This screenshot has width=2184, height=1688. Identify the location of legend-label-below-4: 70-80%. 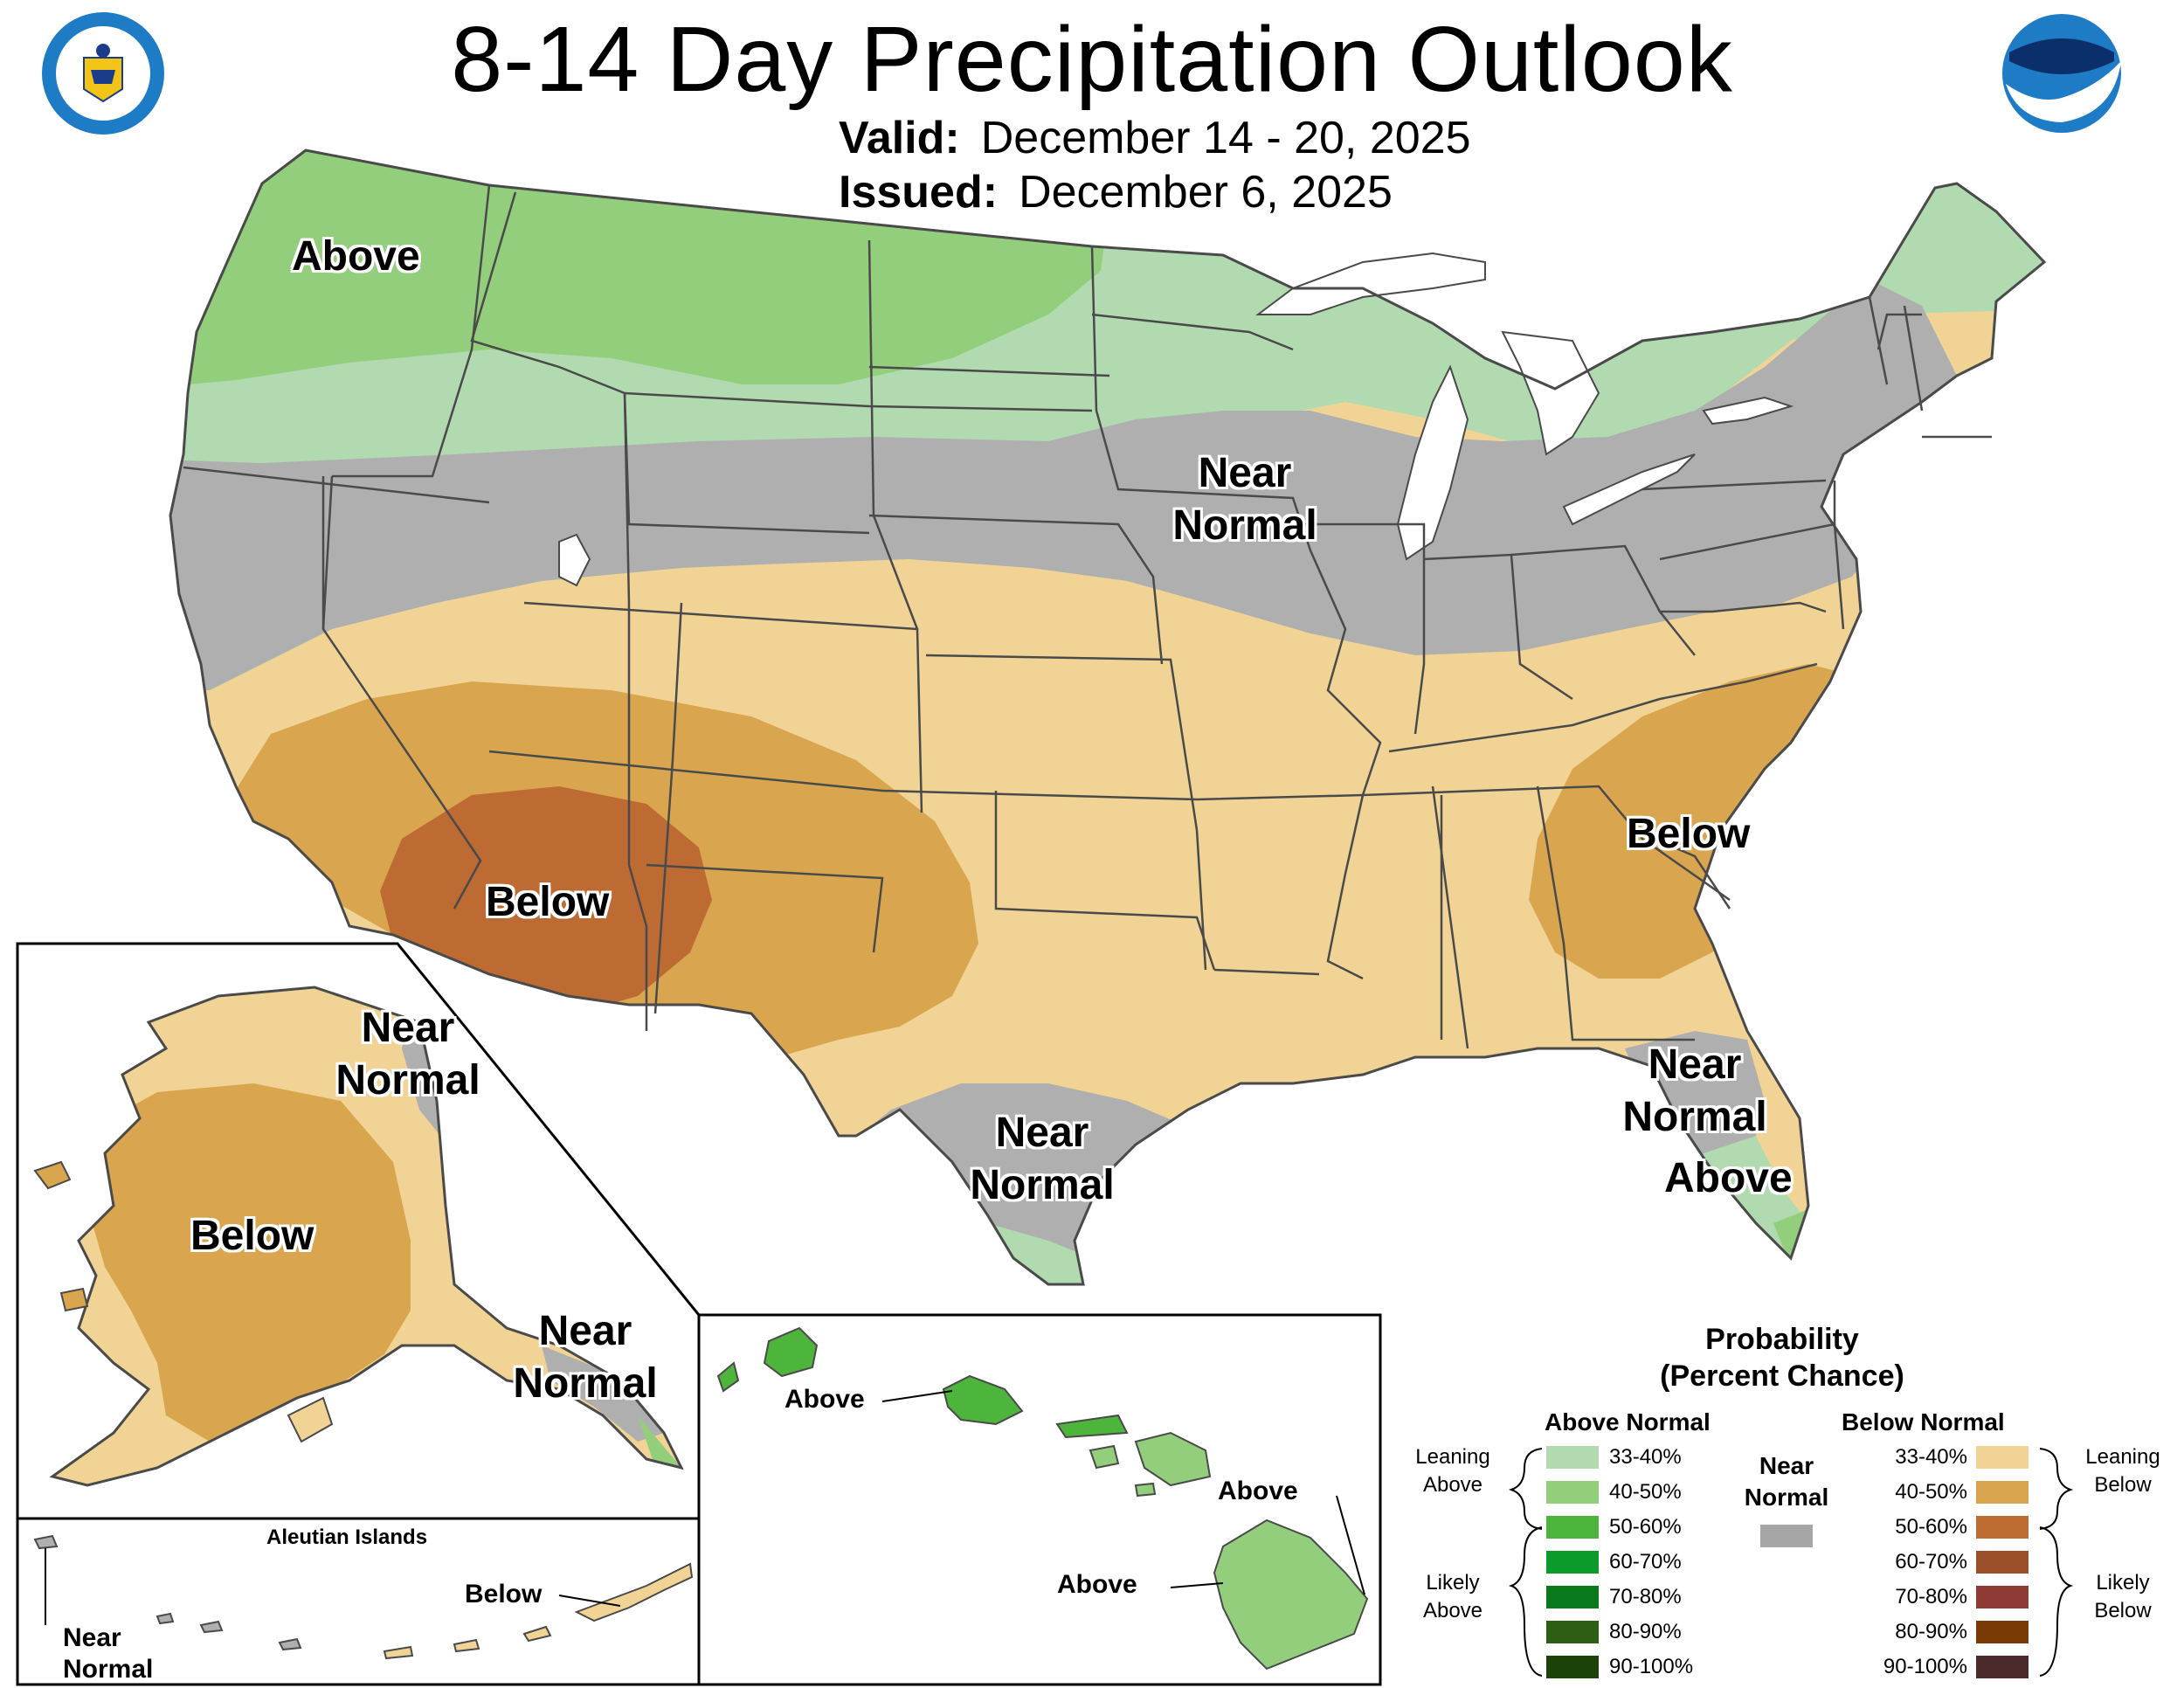
(1931, 1596).